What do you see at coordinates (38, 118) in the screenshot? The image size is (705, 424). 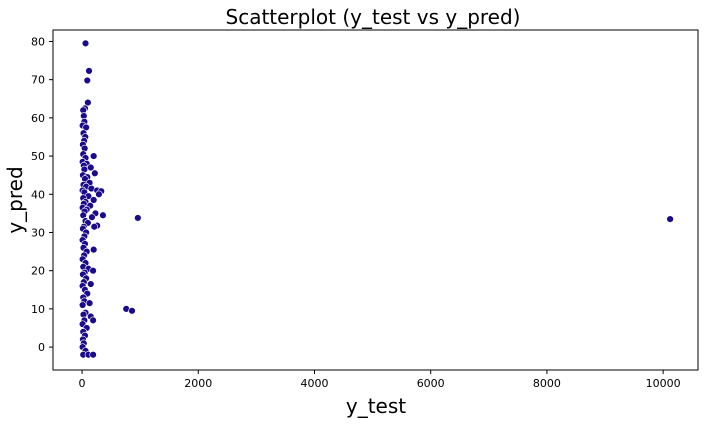 I see `y-tick-label: 60` at bounding box center [38, 118].